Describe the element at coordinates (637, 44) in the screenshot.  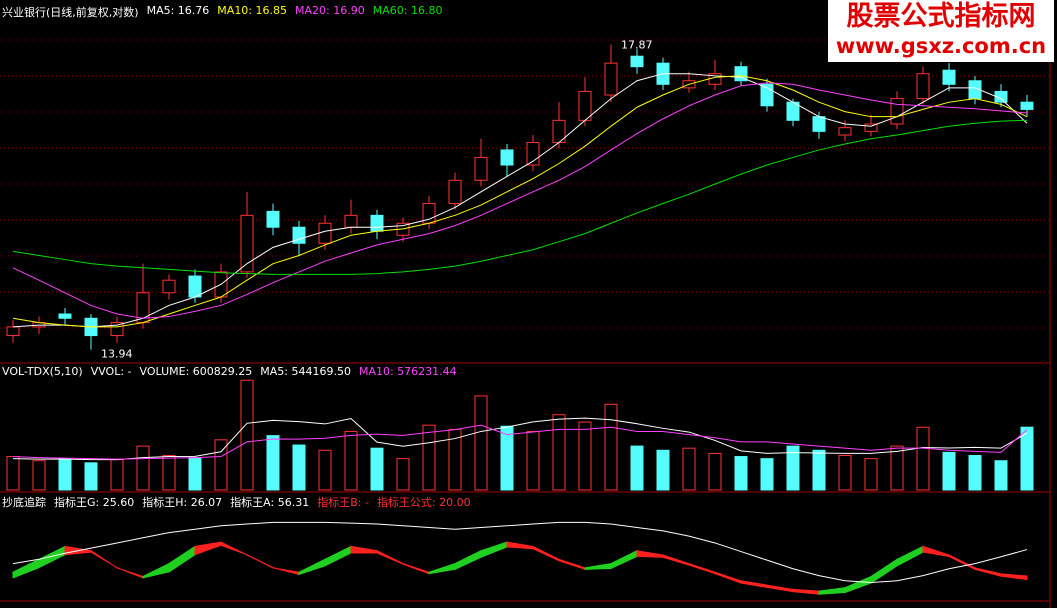
I see `high-label: 17.87` at that location.